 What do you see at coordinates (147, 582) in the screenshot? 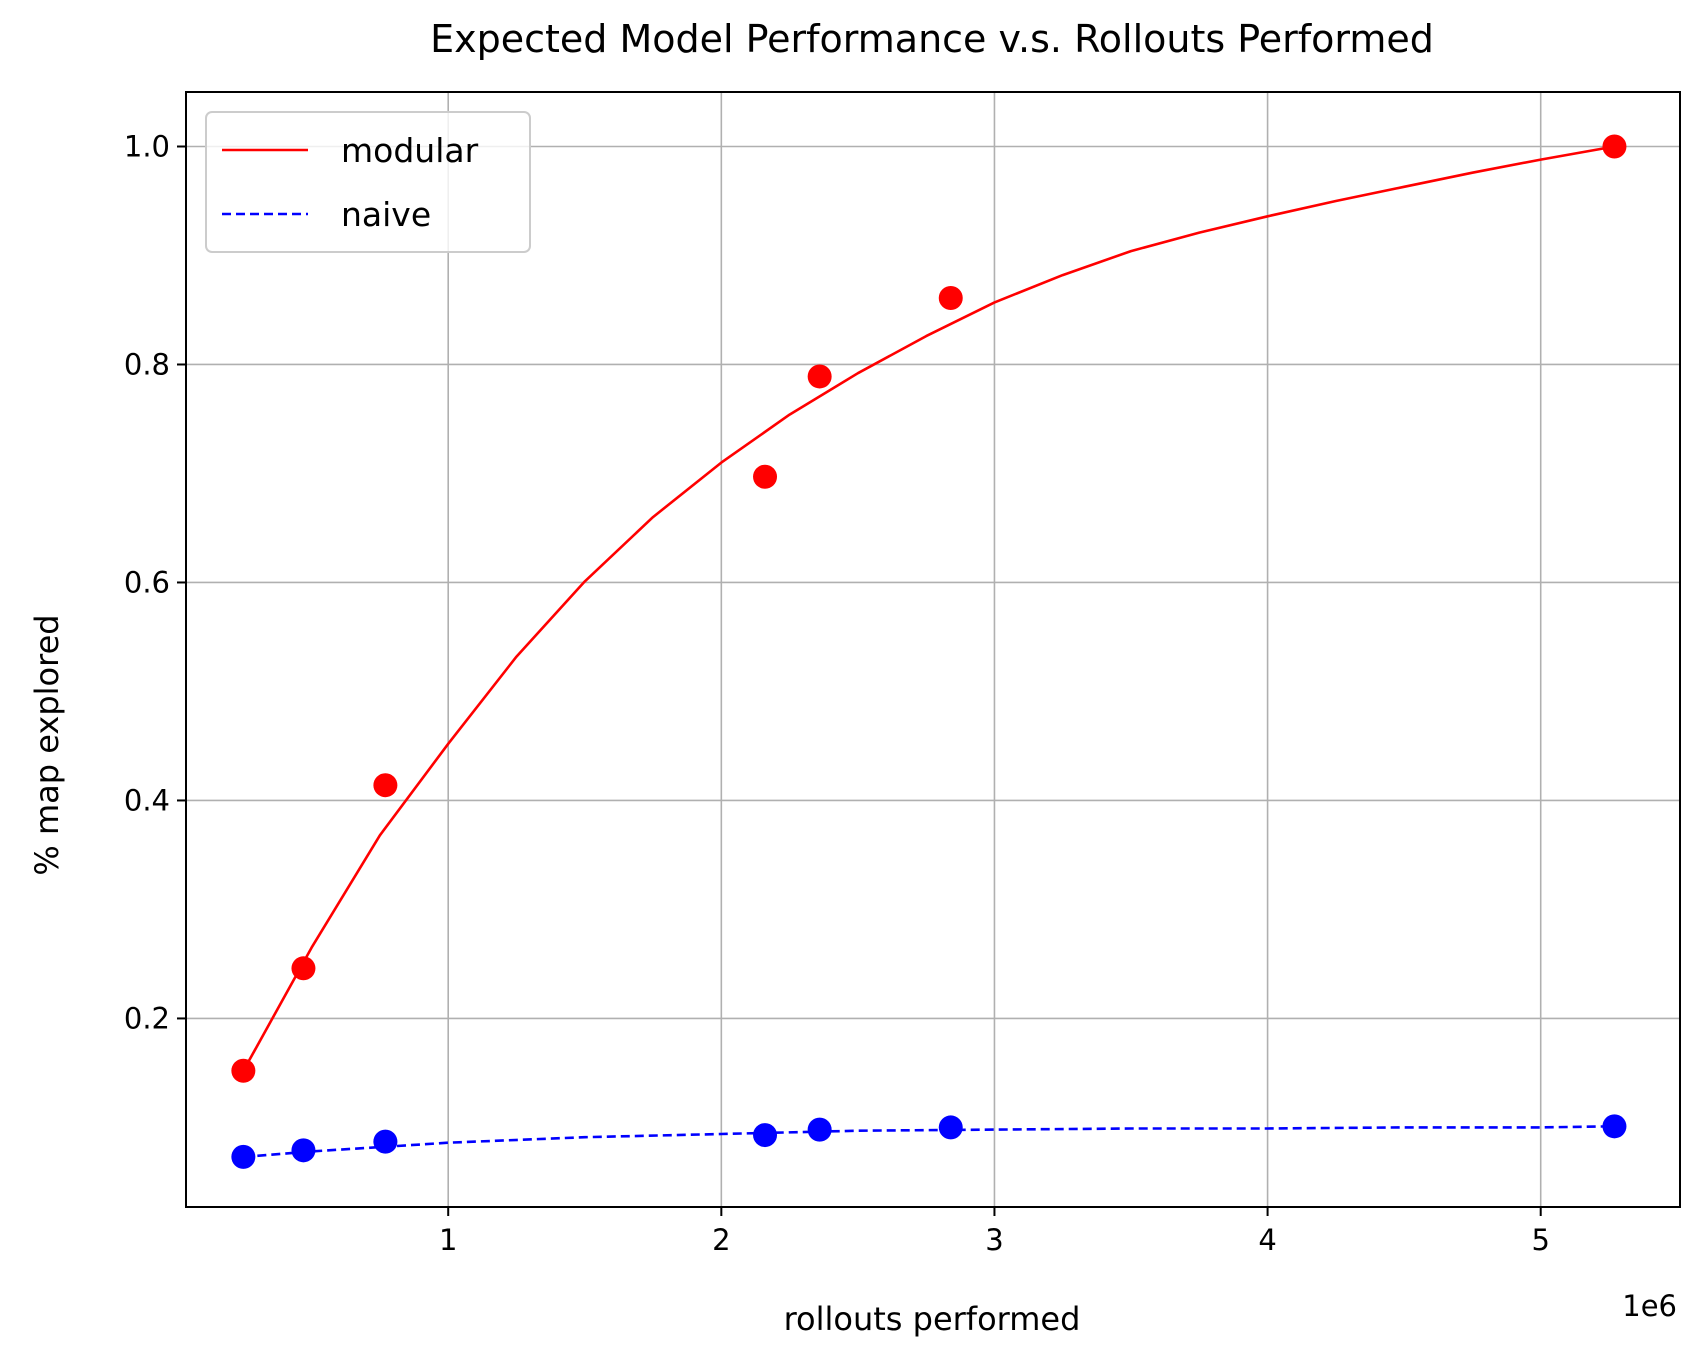
I see `y-tick-label: 0.6` at bounding box center [147, 582].